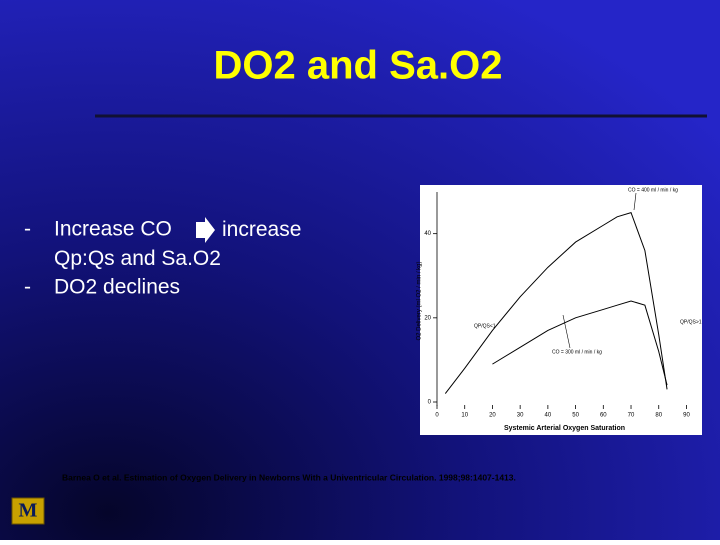 This screenshot has width=720, height=545. I want to click on x-tick-label: 80, so click(658, 416).